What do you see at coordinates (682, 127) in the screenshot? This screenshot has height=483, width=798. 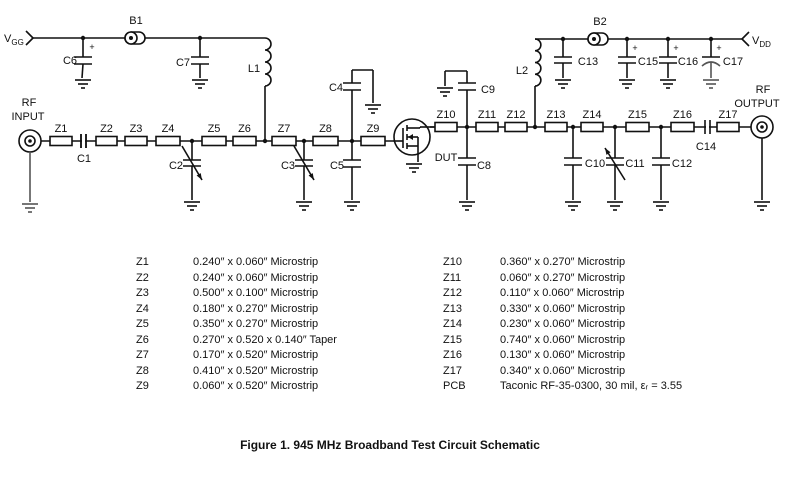 I see `microstrip-z16` at bounding box center [682, 127].